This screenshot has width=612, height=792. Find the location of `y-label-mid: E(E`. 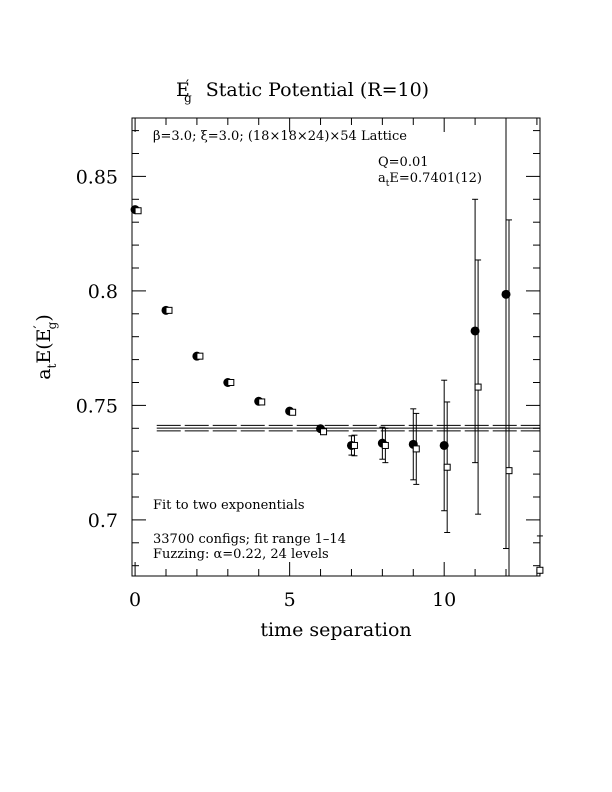

y-label-mid: E(E is located at coordinates (44, 345).